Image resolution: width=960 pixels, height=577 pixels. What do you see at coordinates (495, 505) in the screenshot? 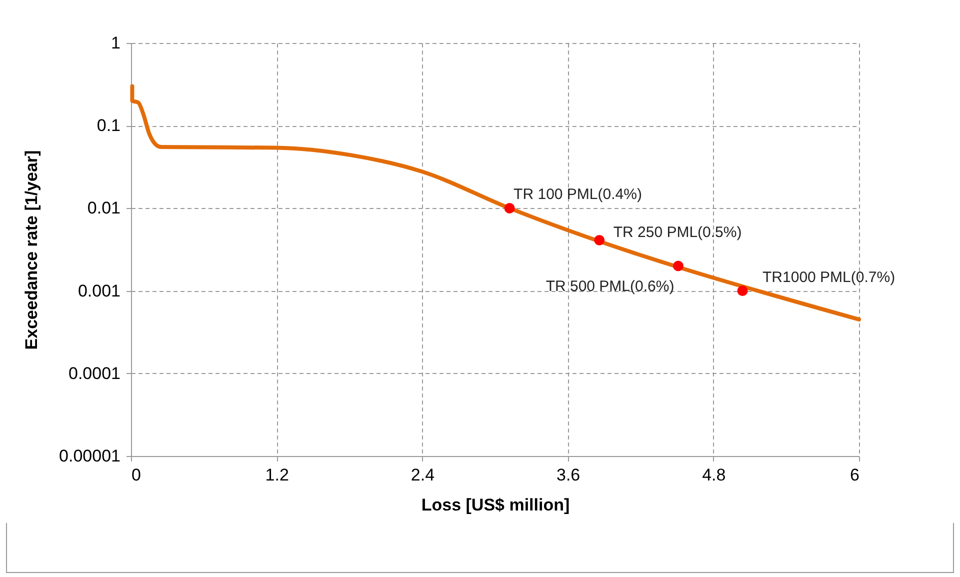
I see `x-axis-title: Loss [US$ million]` at bounding box center [495, 505].